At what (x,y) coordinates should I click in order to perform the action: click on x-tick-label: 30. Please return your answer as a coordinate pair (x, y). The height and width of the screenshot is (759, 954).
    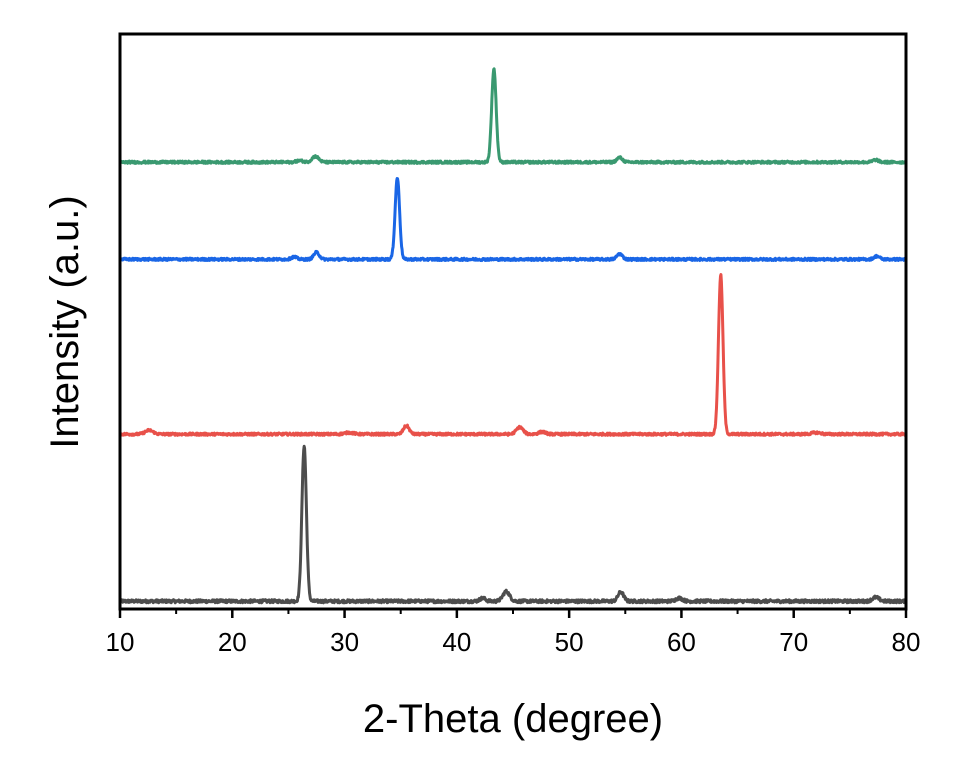
    Looking at the image, I should click on (344, 642).